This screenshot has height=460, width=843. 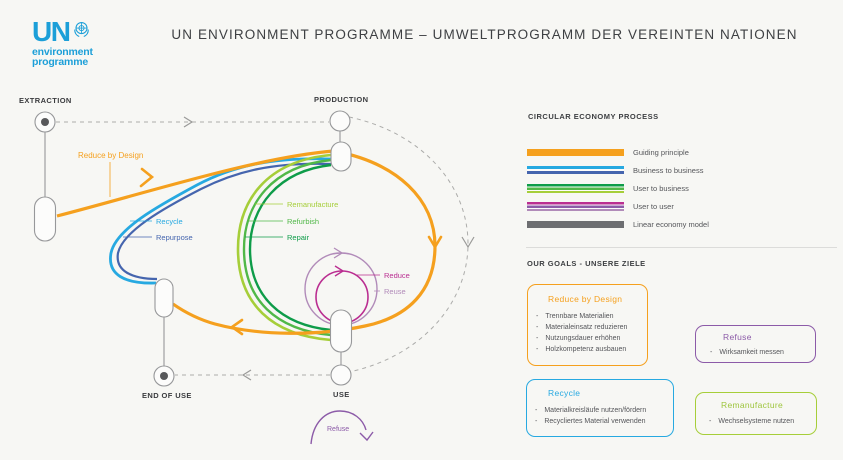 What do you see at coordinates (653, 206) in the screenshot?
I see `legend-label-user-to-user: User to user` at bounding box center [653, 206].